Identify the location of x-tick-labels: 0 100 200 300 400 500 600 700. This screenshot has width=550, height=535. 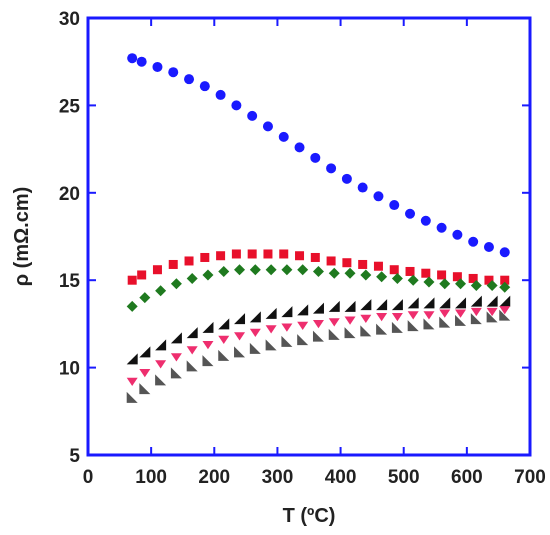
(314, 477).